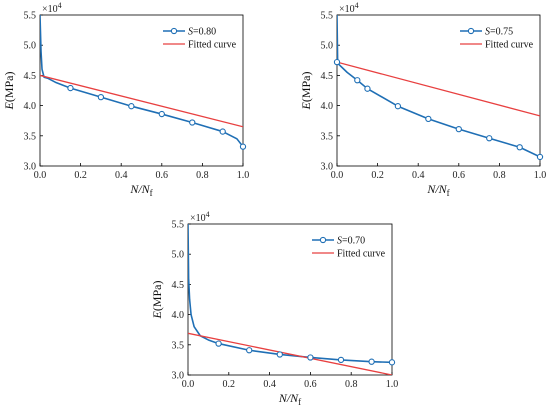 Image resolution: width=550 pixels, height=415 pixels. What do you see at coordinates (202, 32) in the screenshot?
I see `legend-label-measured: S=0.80` at bounding box center [202, 32].